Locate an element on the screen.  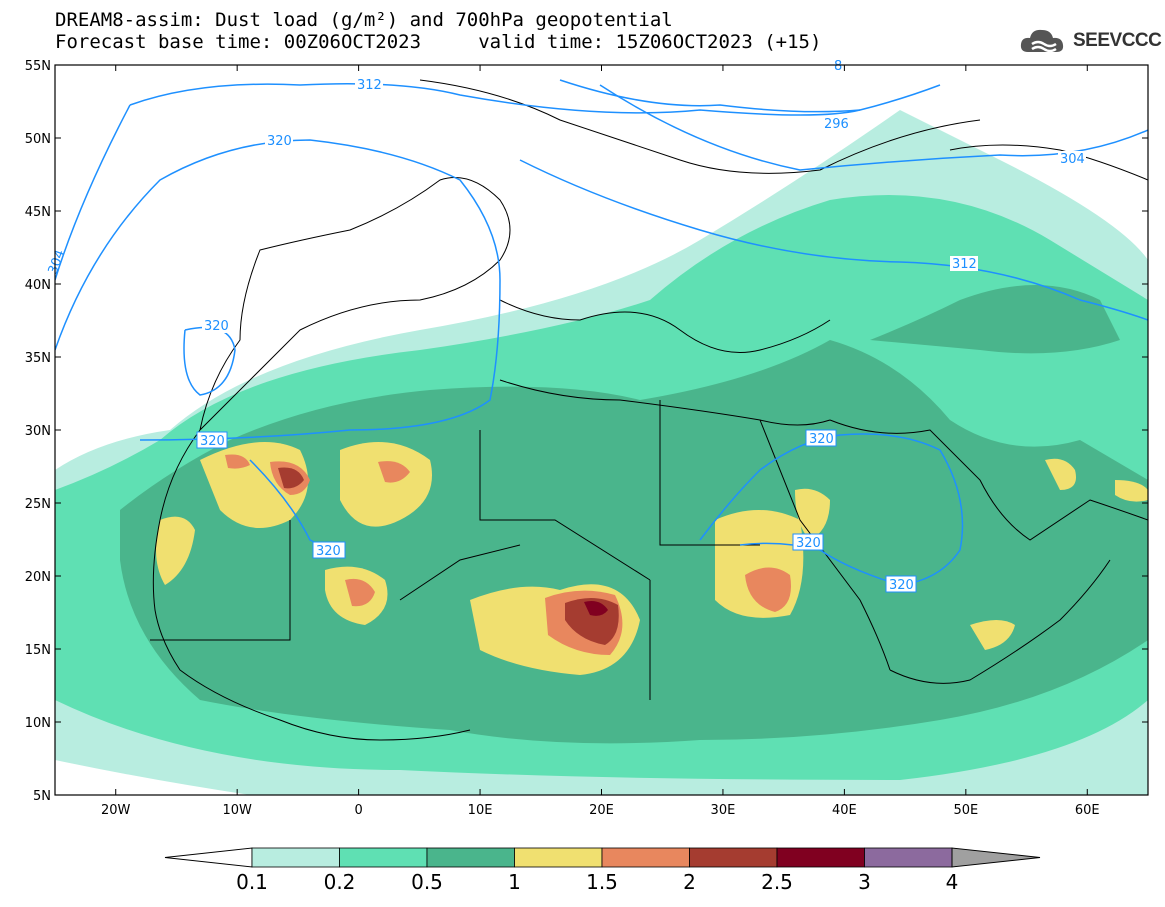
lon-tick-label: 60E is located at coordinates (1087, 810).